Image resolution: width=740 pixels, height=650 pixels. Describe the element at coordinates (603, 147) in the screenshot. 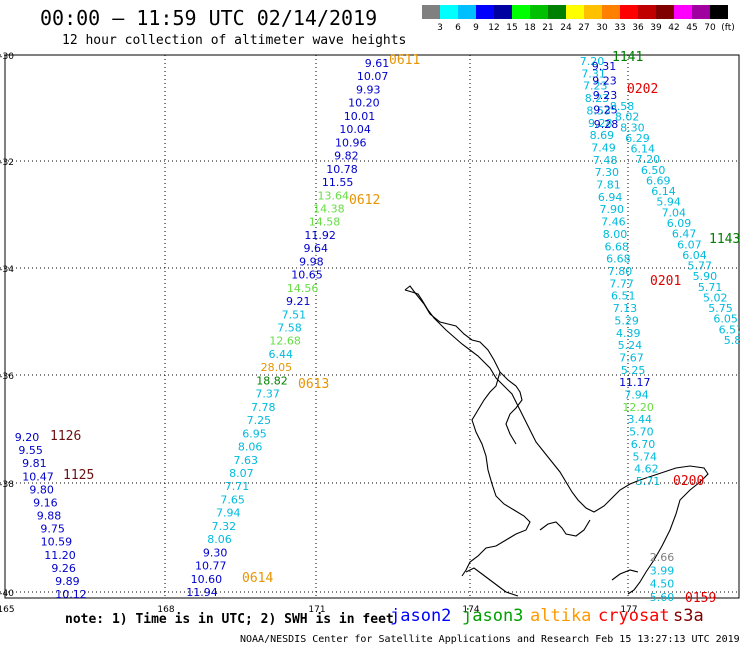

I see `wave-height-value: 7.49` at that location.